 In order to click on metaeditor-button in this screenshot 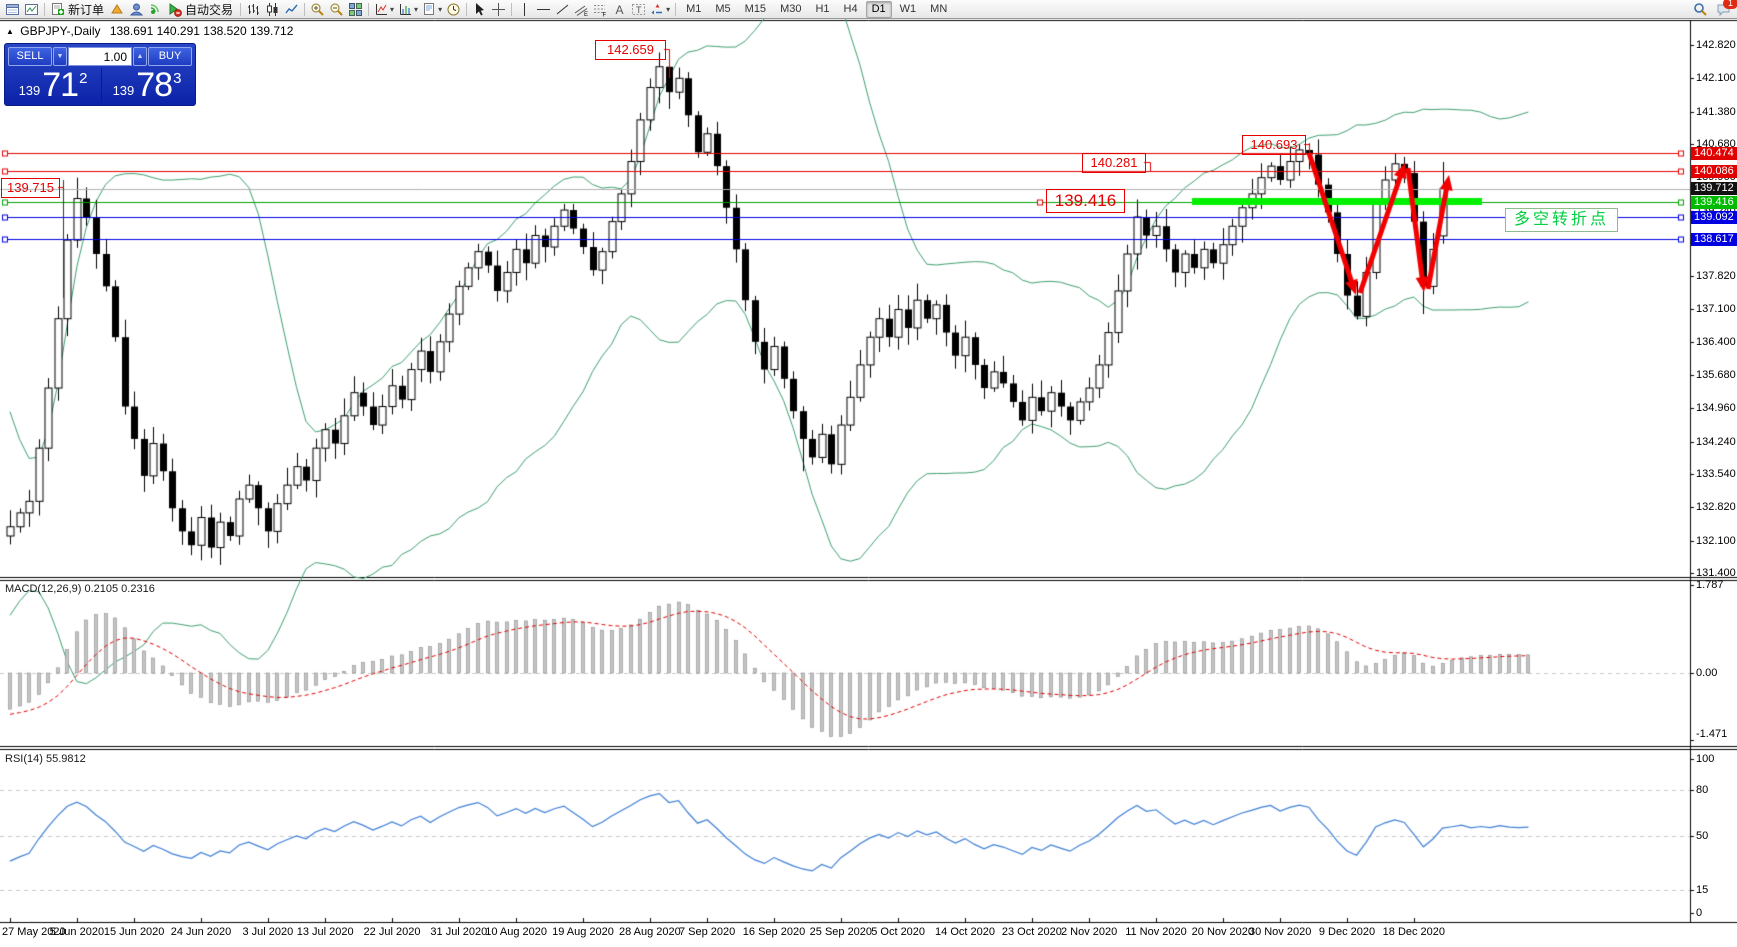, I will do `click(117, 9)`.